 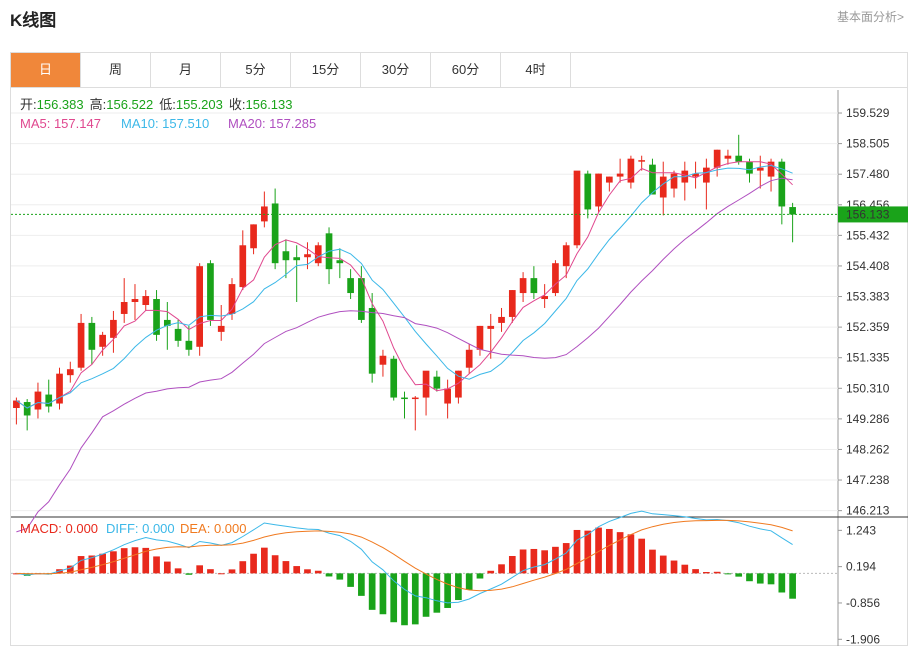 I want to click on price-tick-label: 155.432, so click(x=868, y=235).